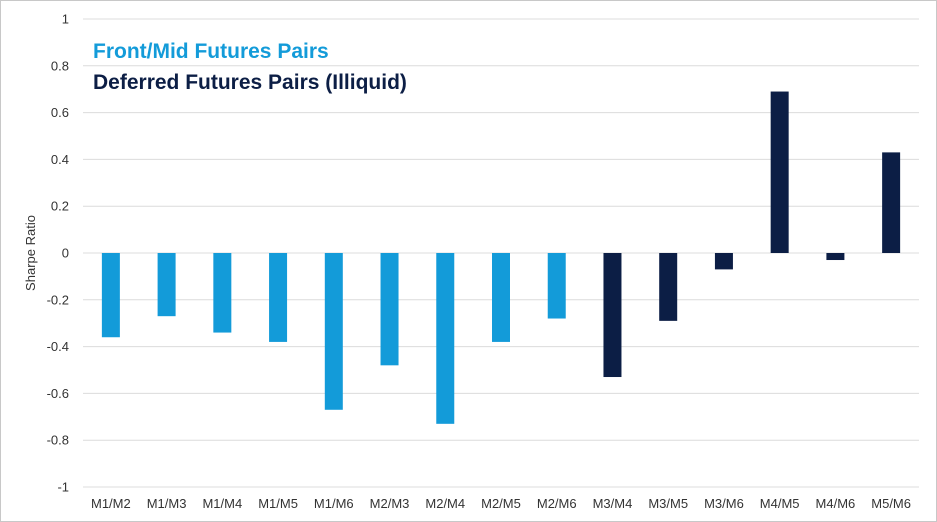 The image size is (937, 522). I want to click on x-tick-label: M5/M6, so click(891, 503).